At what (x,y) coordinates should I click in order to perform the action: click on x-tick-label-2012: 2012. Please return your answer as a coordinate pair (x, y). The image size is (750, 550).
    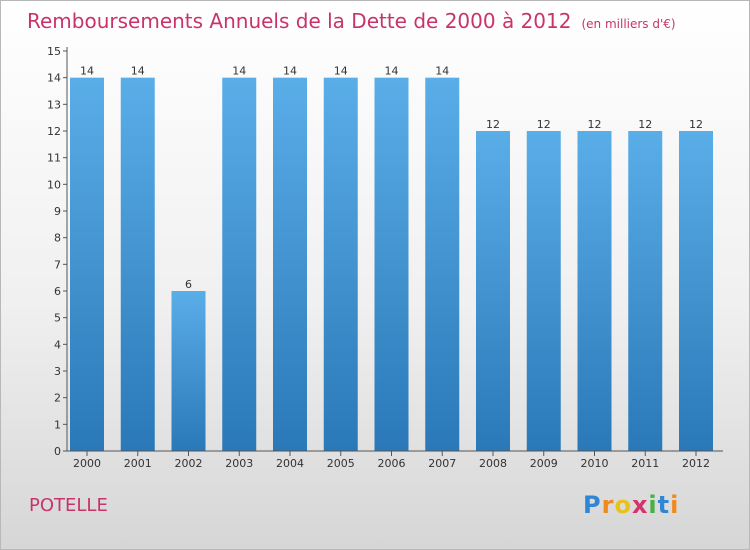
    Looking at the image, I should click on (696, 463).